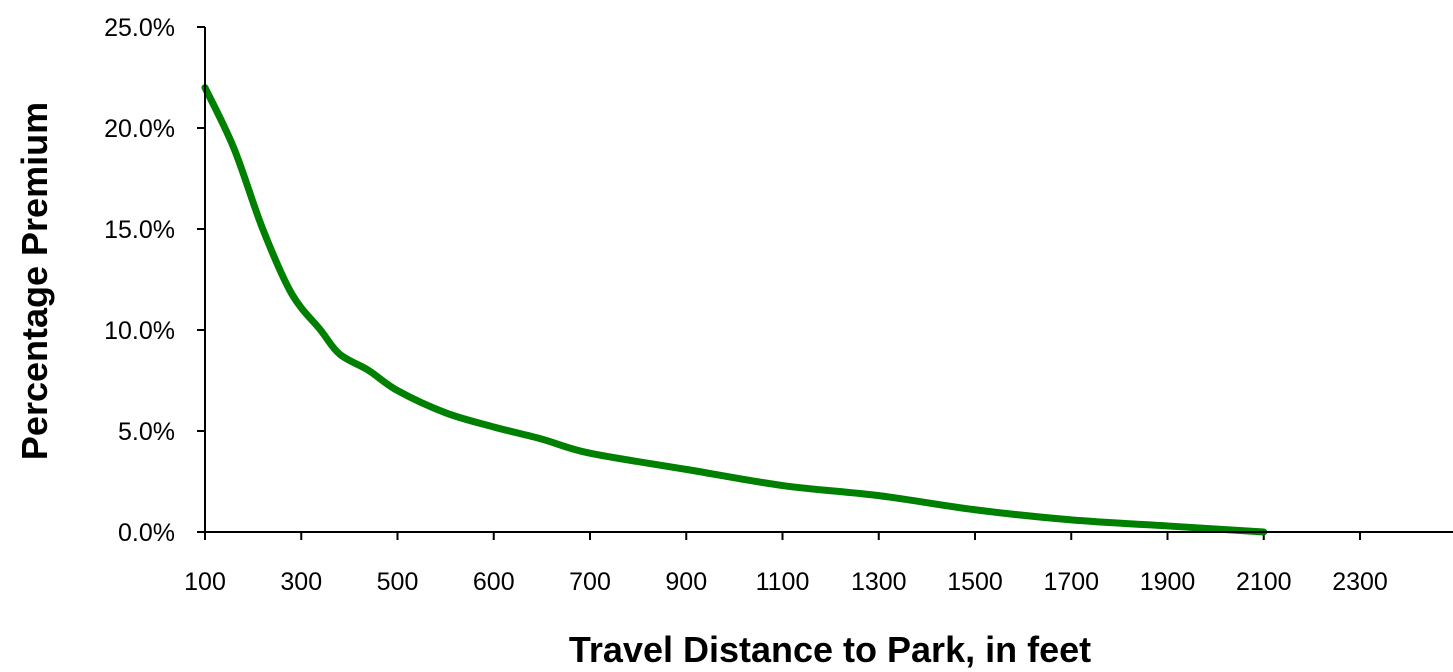 Image resolution: width=1453 pixels, height=672 pixels. I want to click on y-tick-label: 25.0%, so click(139, 28).